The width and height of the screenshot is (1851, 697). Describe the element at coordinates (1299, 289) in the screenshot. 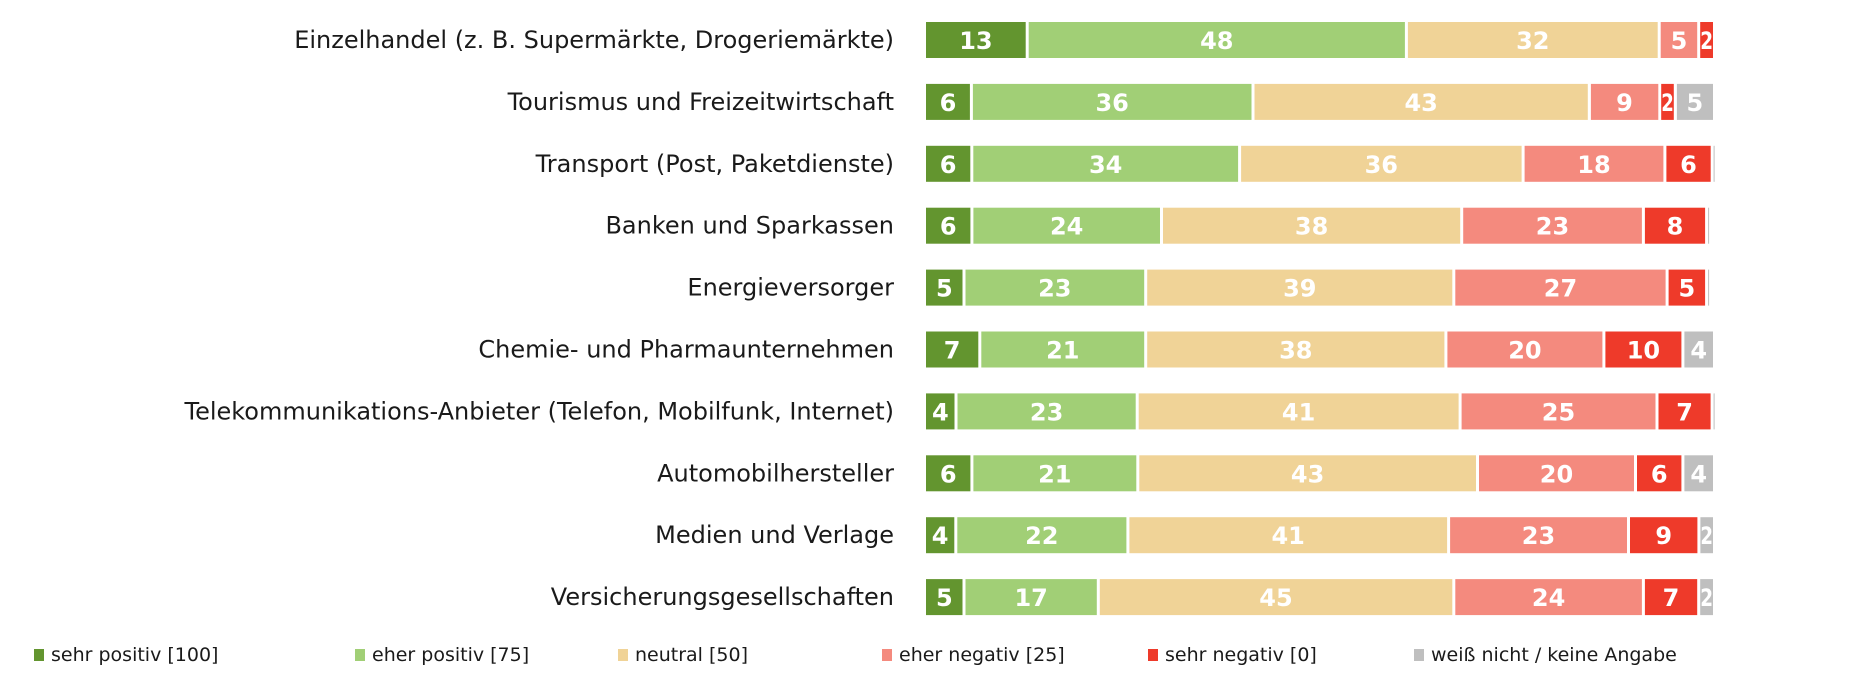

I see `data-label: 39` at that location.